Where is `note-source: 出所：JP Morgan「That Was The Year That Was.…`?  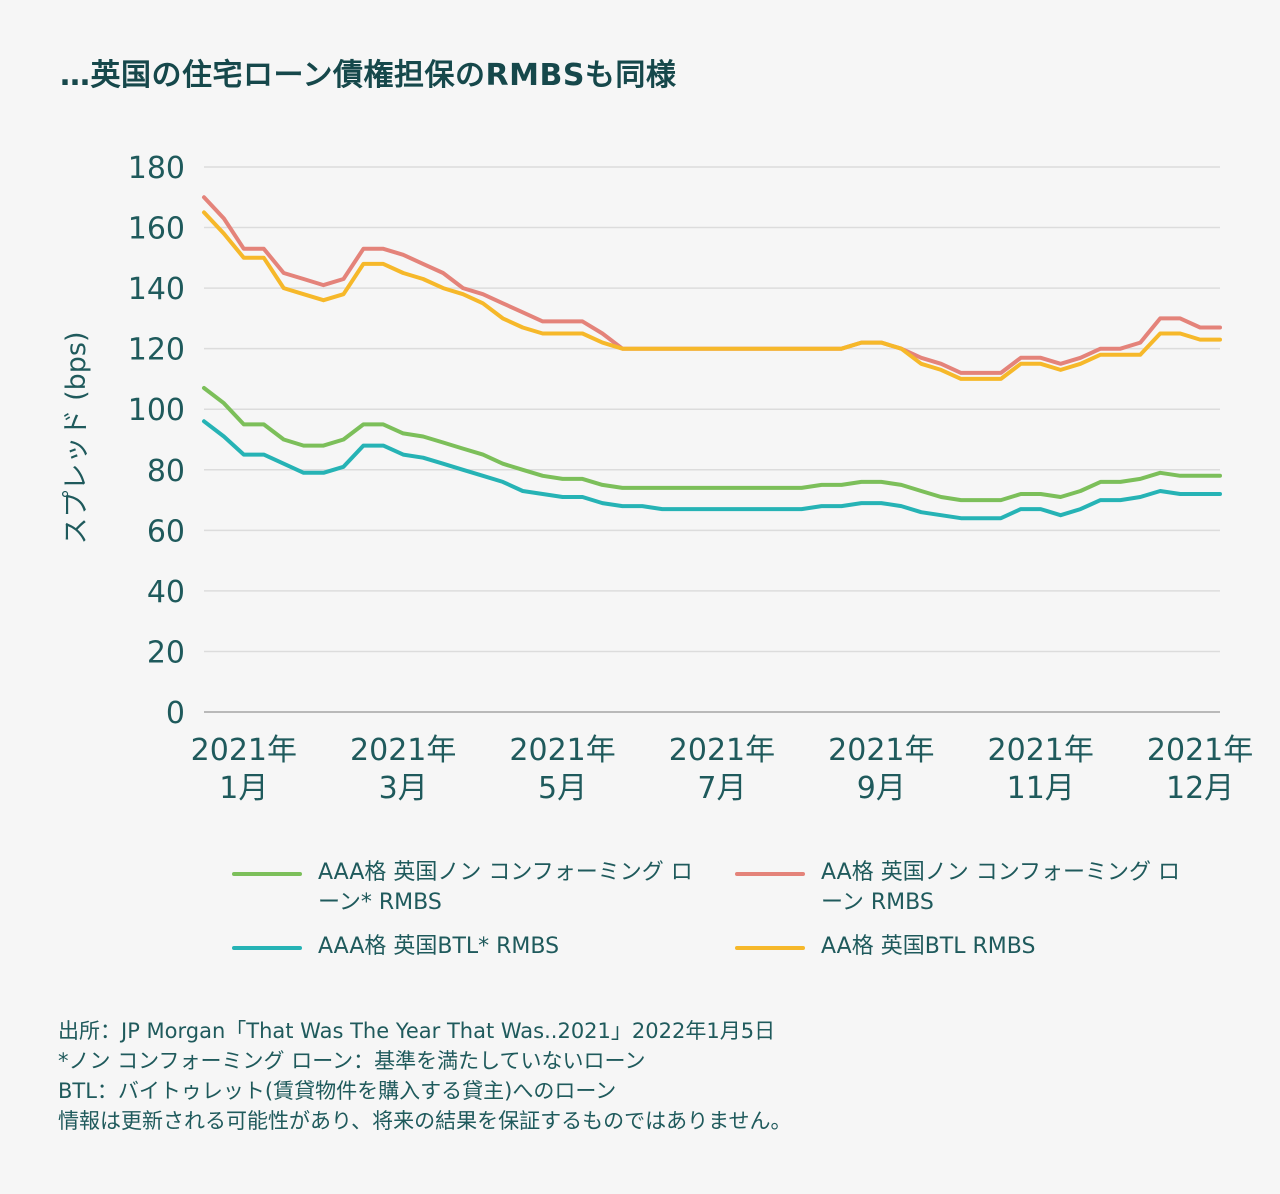 note-source: 出所：JP Morgan「That Was The Year That Was.… is located at coordinates (417, 1031).